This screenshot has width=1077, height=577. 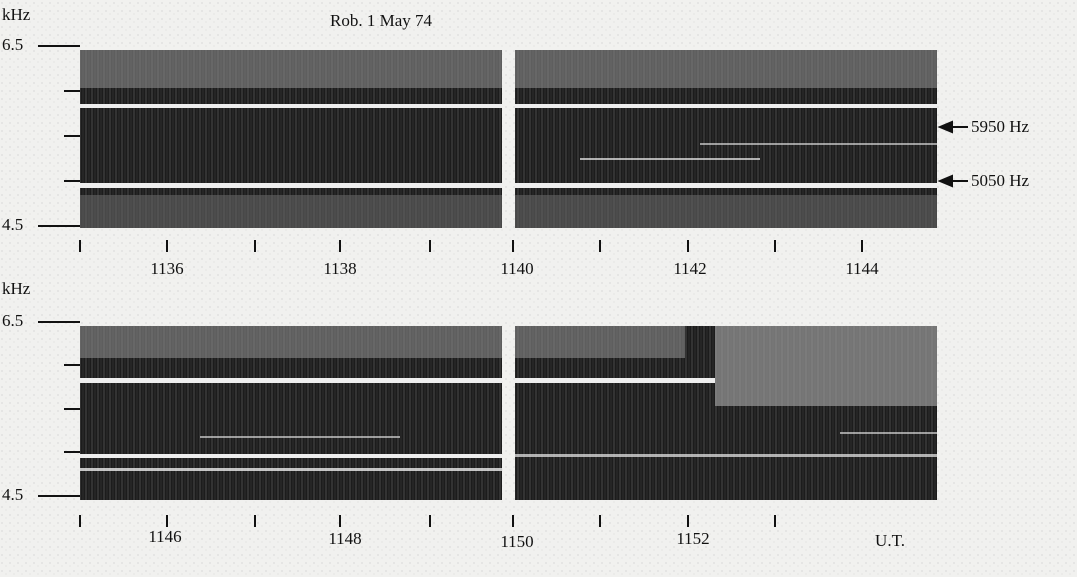 I want to click on x-label: 1146, so click(x=164, y=536).